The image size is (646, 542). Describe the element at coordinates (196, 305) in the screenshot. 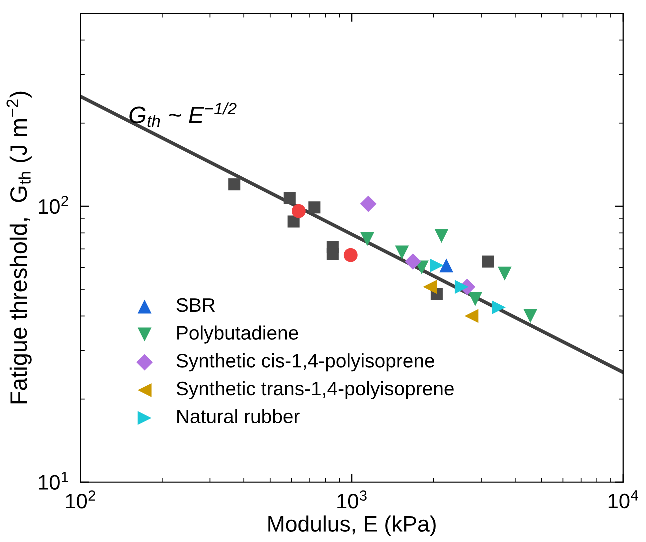

I see `legend-label: SBR` at that location.